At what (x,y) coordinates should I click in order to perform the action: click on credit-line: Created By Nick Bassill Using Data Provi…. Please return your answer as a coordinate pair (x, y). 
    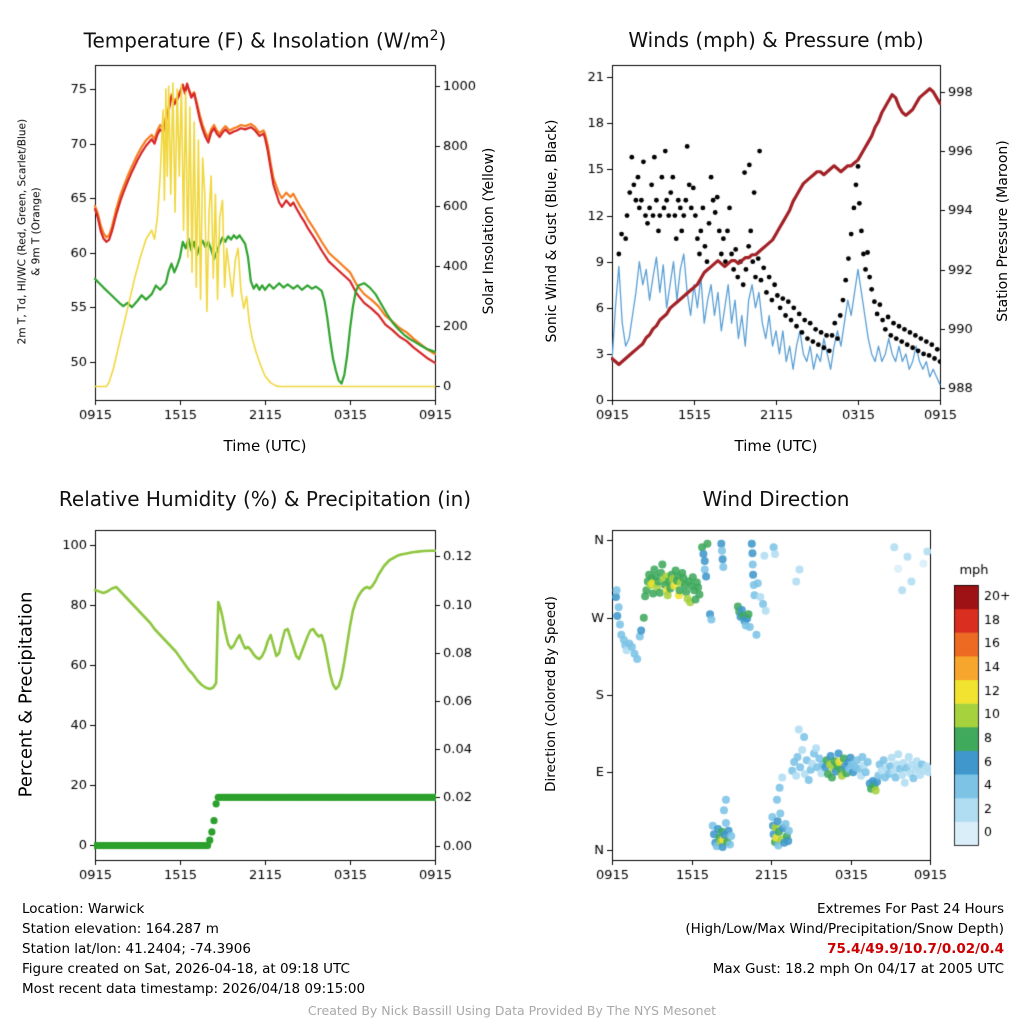
    Looking at the image, I should click on (512, 1010).